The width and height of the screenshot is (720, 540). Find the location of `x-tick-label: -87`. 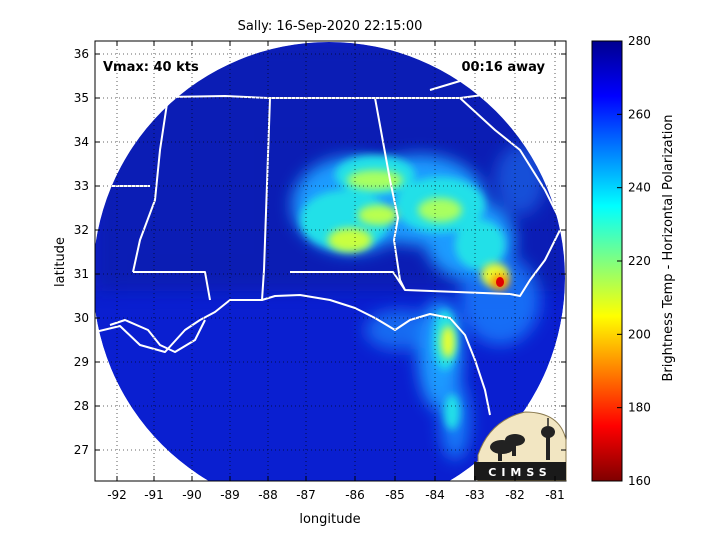

x-tick-label: -87 is located at coordinates (306, 495).